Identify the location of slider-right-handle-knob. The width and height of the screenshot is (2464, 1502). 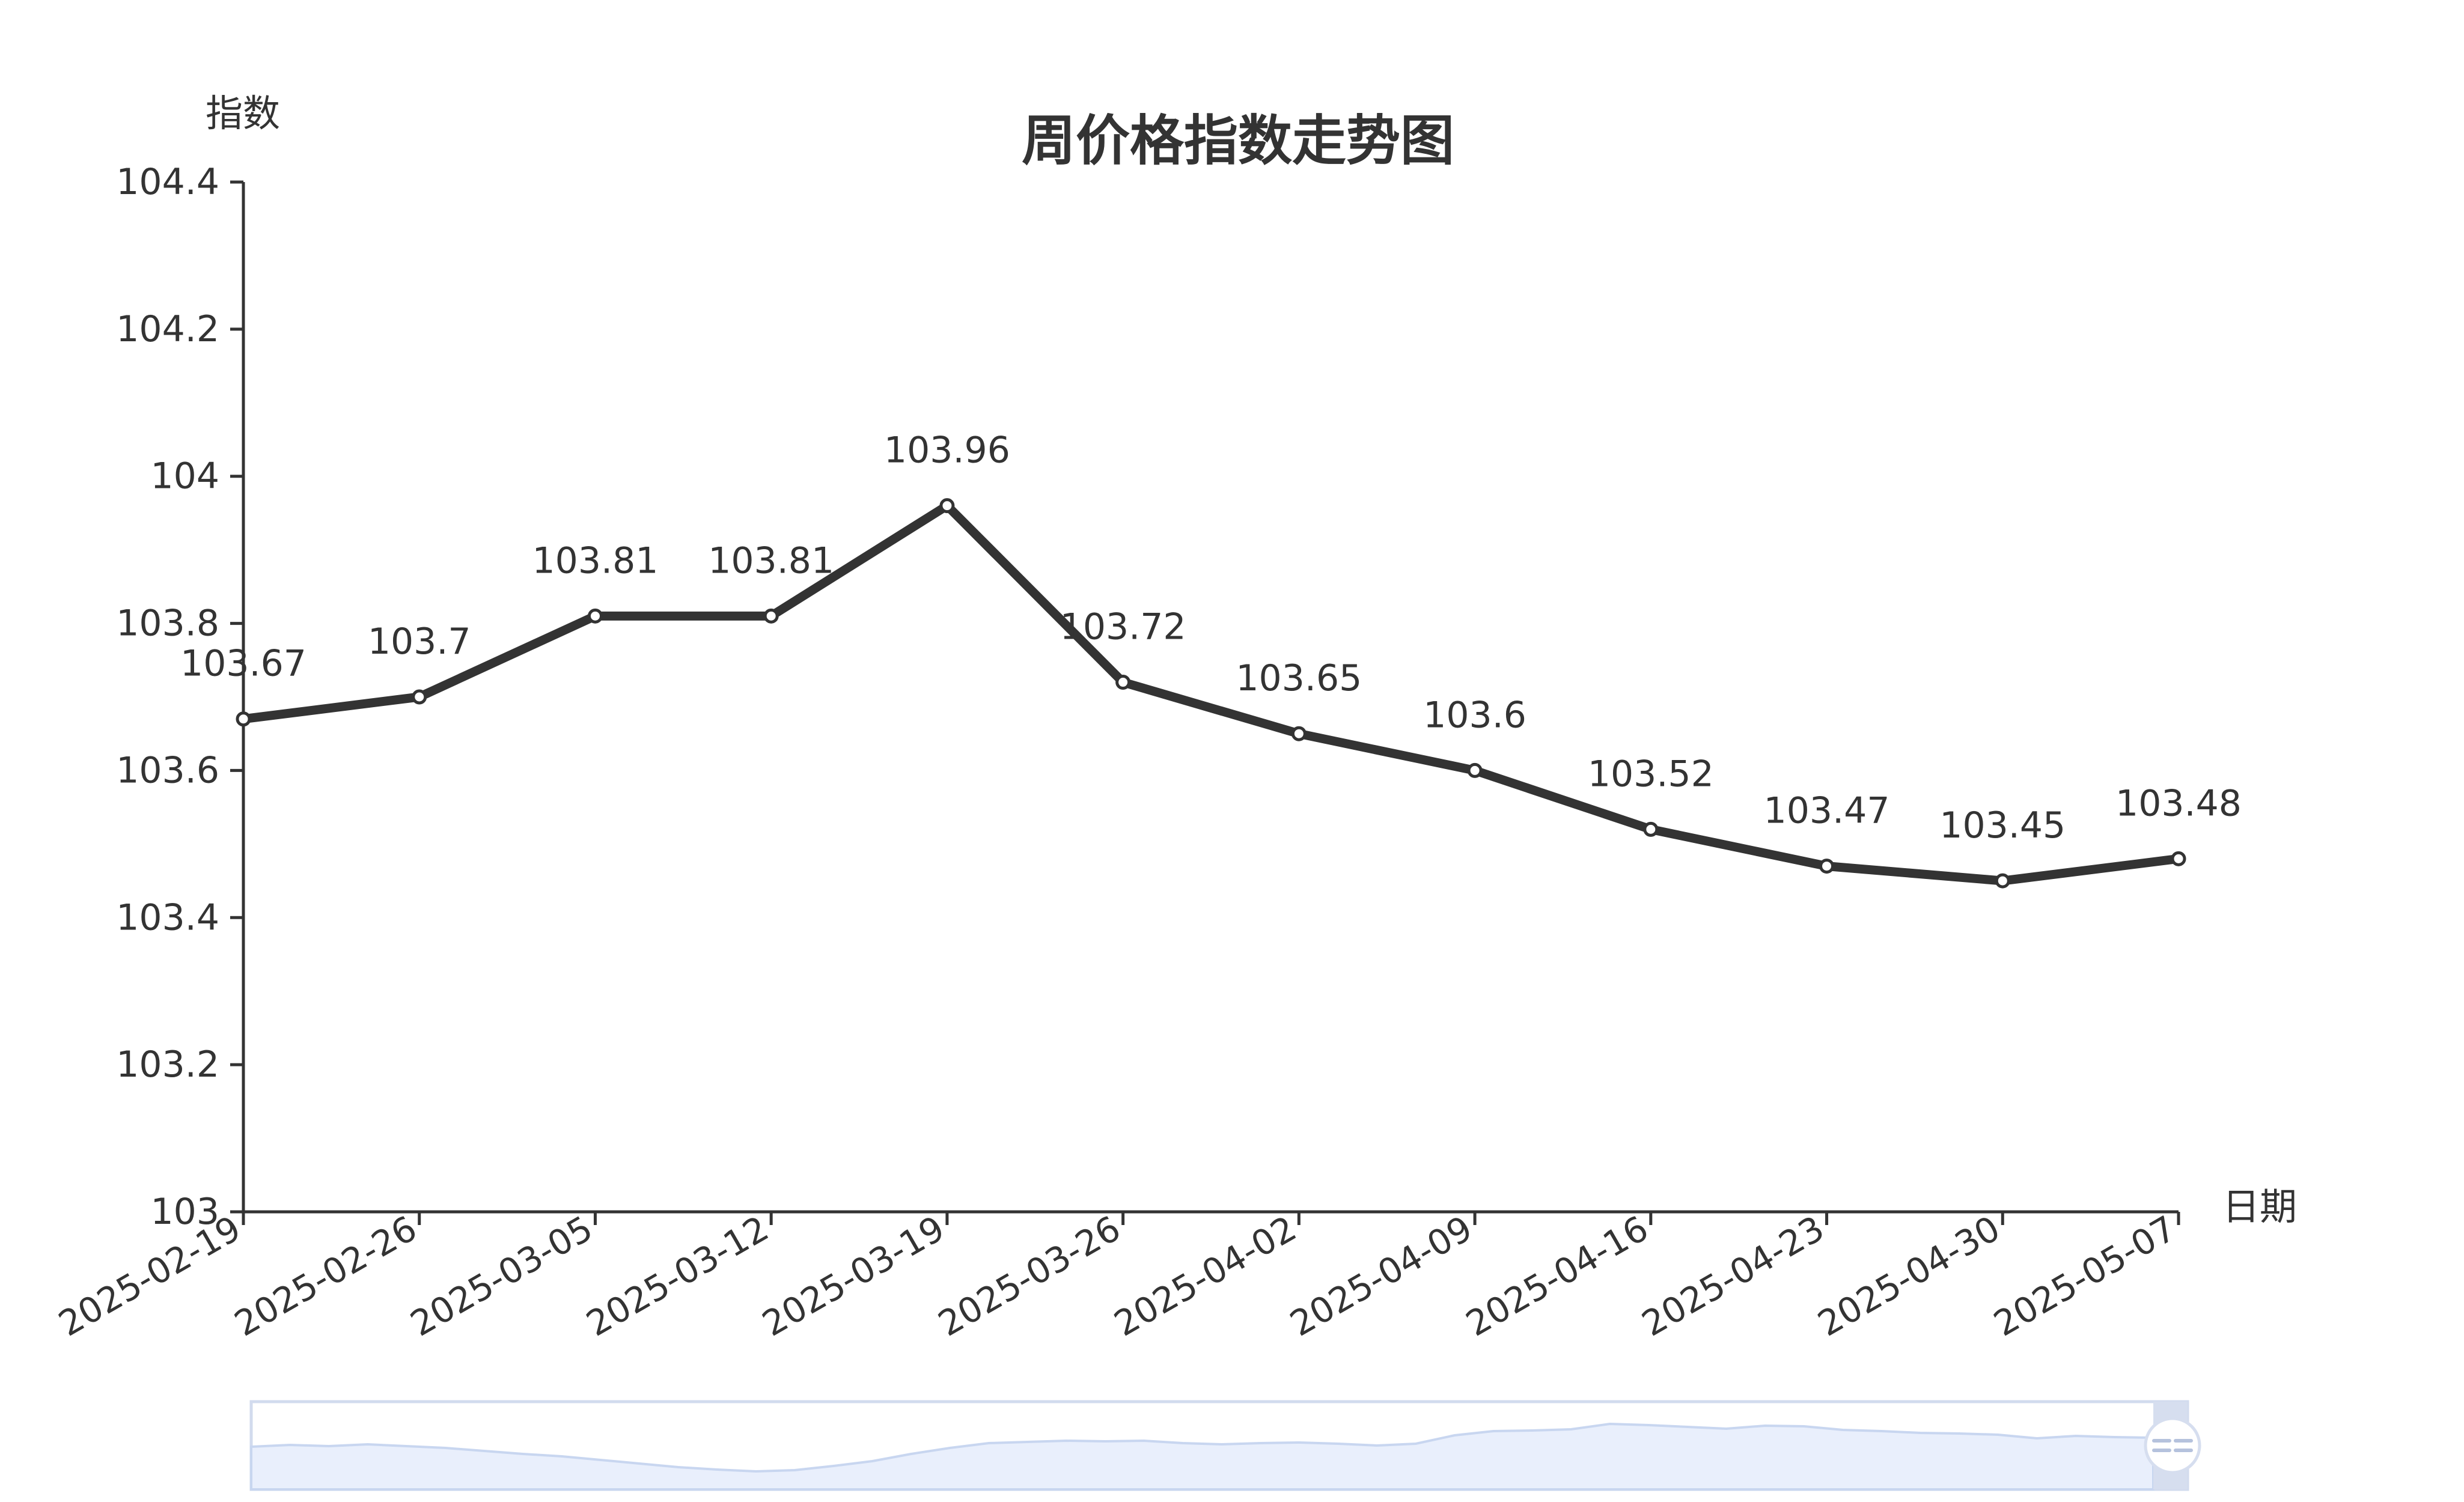
(2172, 1445).